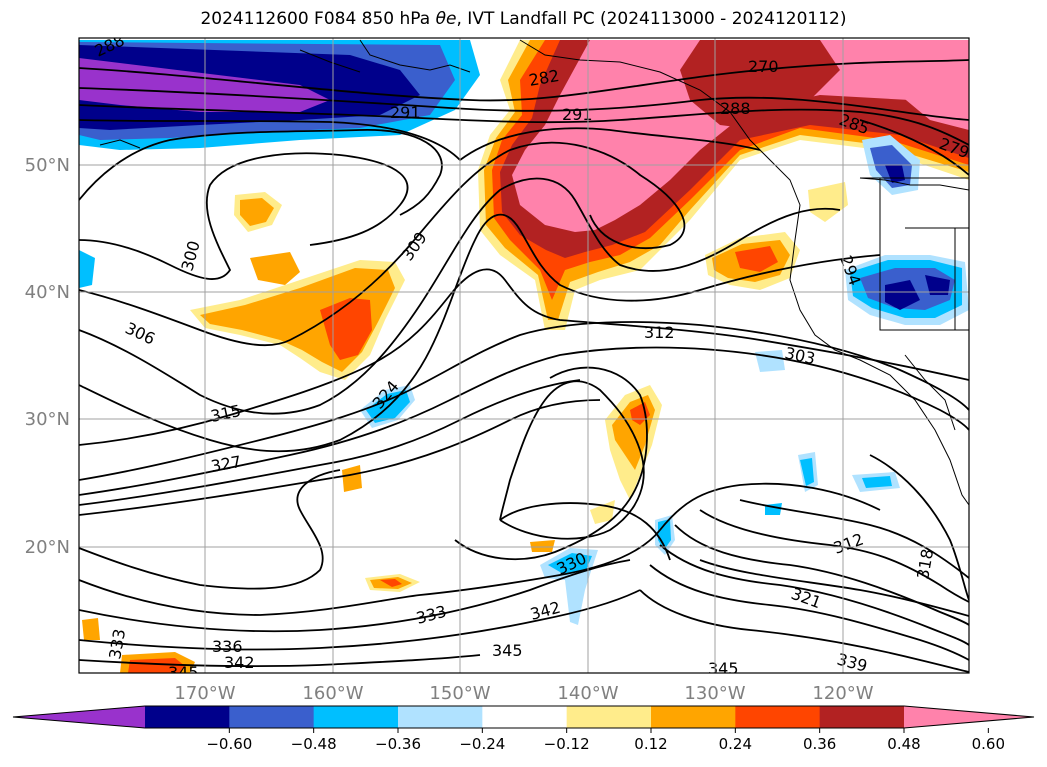 Image resolution: width=1047 pixels, height=767 pixels. I want to click on positive-anomaly-central, so click(297, 286).